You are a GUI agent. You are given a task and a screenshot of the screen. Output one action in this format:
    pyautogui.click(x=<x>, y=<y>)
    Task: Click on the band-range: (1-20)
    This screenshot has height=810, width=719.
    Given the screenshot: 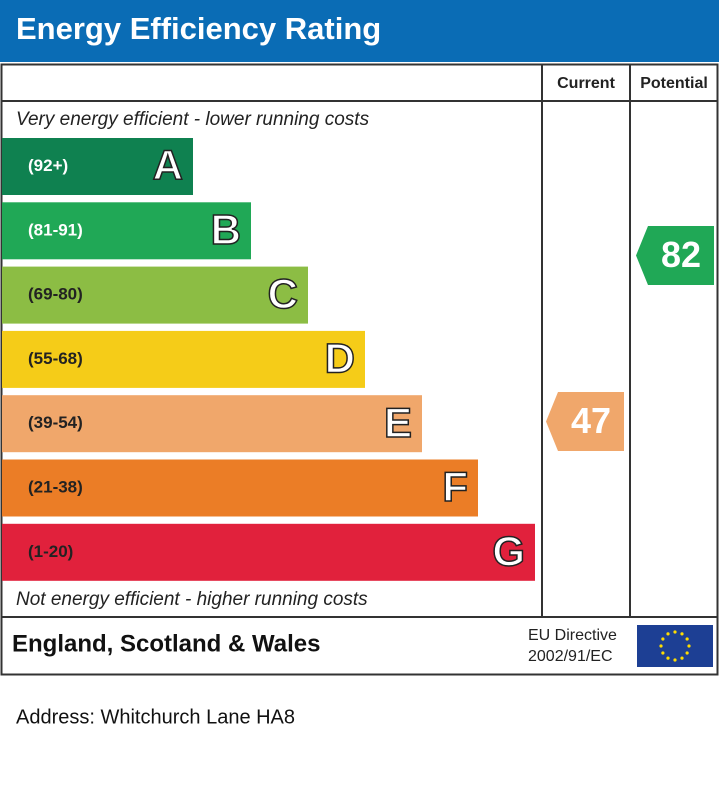 What is the action you would take?
    pyautogui.click(x=50, y=551)
    